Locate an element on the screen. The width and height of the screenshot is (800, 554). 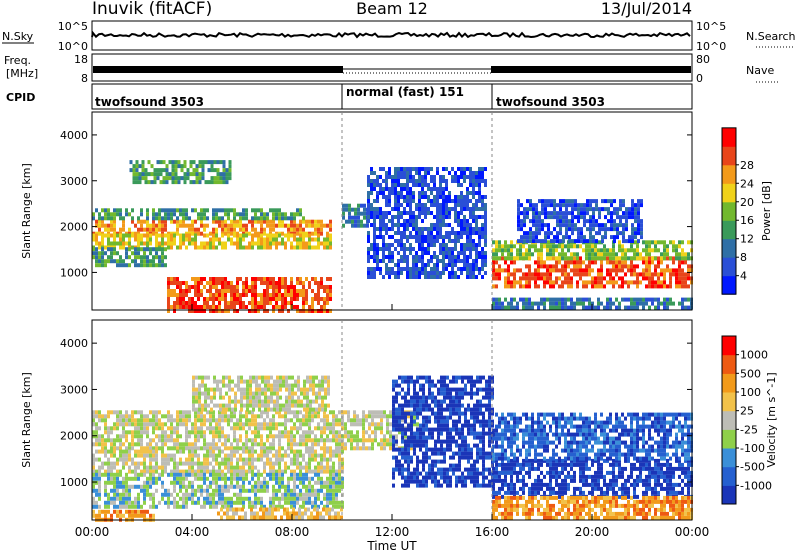
freq-label-line1: Freq. is located at coordinates (17, 60).